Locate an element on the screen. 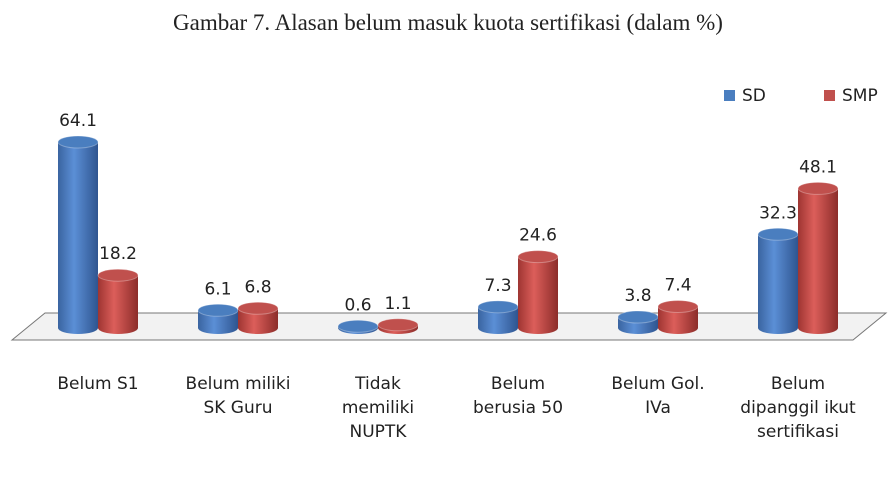 The width and height of the screenshot is (896, 489). data-label: 1.1 is located at coordinates (397, 304).